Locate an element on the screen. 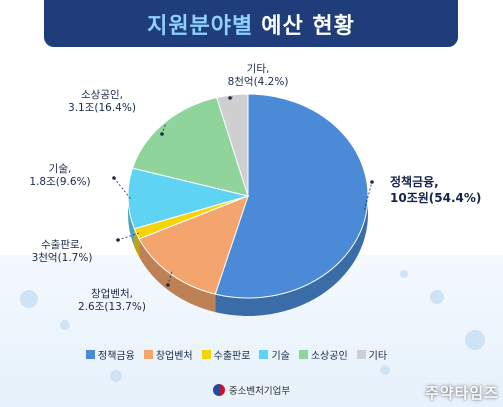 The image size is (503, 407). chart-legend: 정책금융 창업벤처 수출판로 기술 소상공인 기타 is located at coordinates (236, 354).